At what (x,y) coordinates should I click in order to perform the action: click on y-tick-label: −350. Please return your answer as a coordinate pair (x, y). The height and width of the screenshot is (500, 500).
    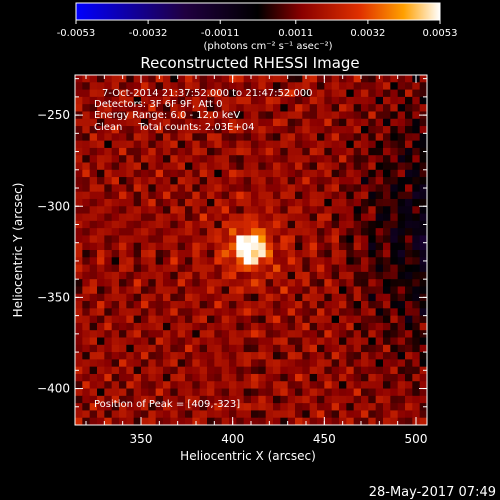
    Looking at the image, I should click on (53, 297).